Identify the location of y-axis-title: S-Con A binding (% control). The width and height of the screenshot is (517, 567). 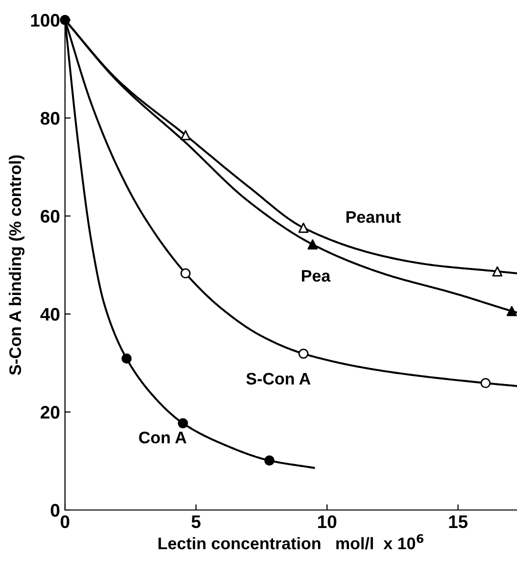
(16, 265).